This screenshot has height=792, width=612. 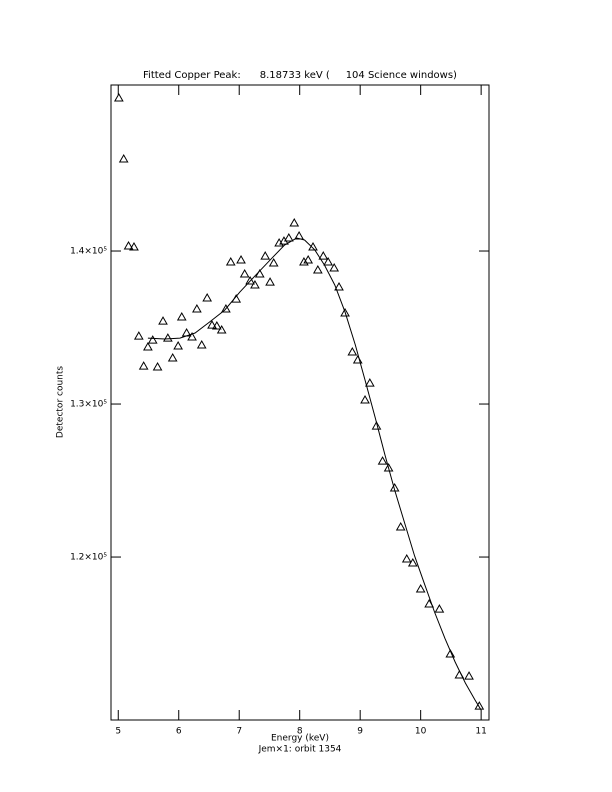 I want to click on x-tick-label: 11, so click(x=480, y=732).